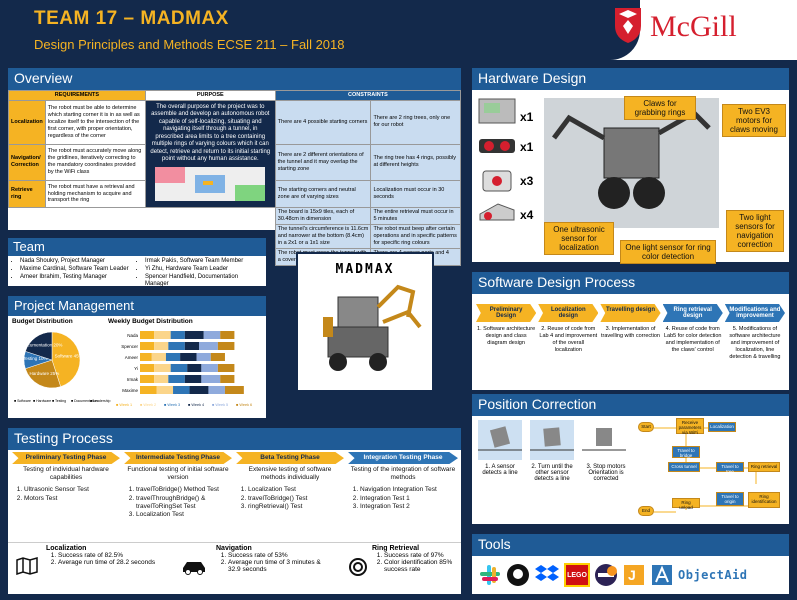 The image size is (797, 600). I want to click on pie-legend-item: ■ Testing, so click(59, 401).